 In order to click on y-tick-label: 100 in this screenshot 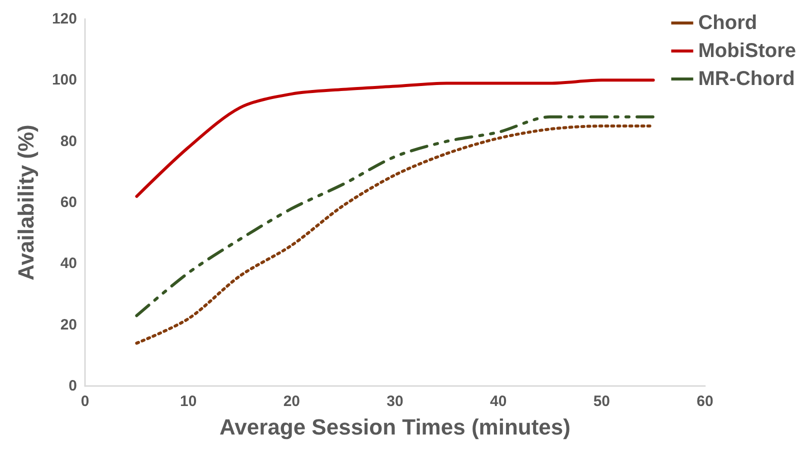, I will do `click(64, 80)`.